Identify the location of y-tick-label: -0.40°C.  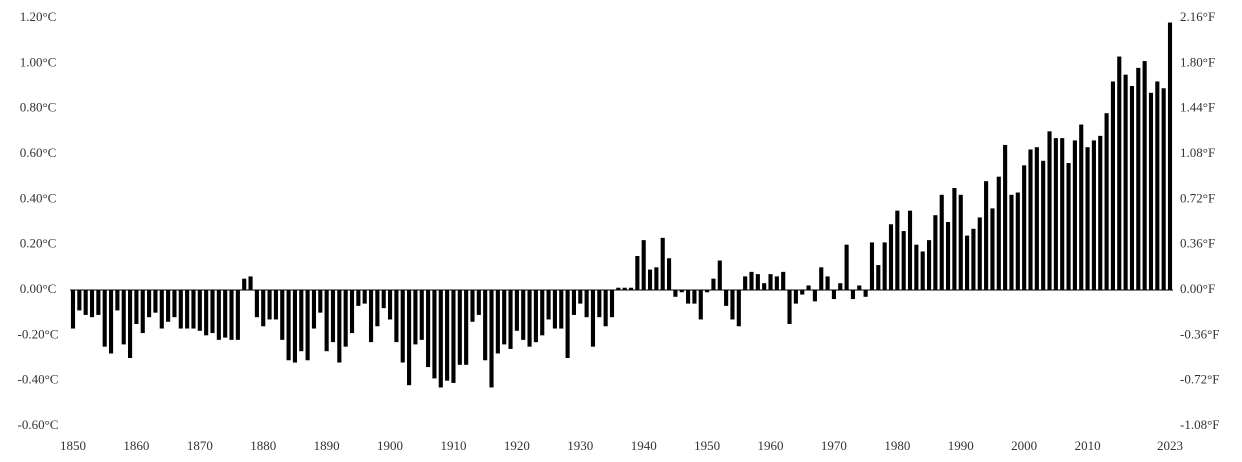
(38, 379).